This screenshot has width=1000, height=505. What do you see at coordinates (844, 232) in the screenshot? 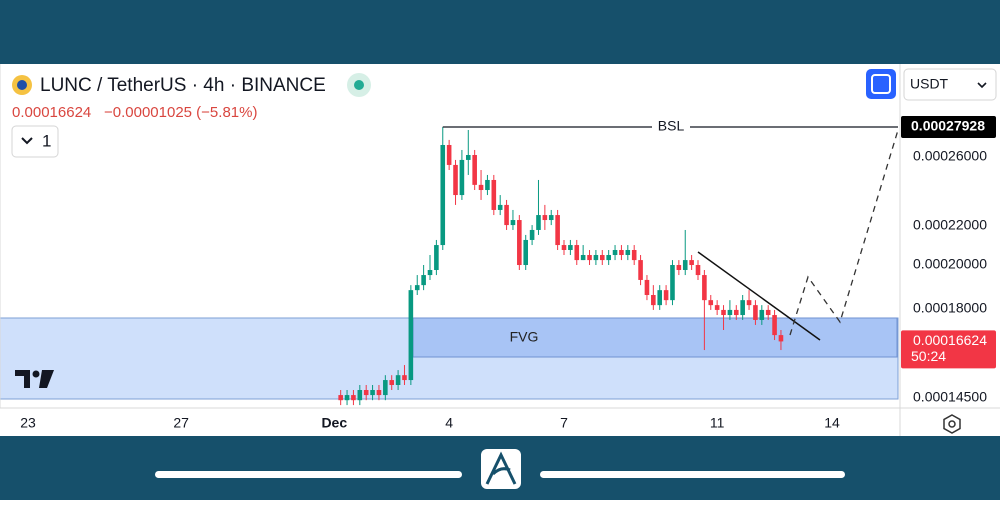
I see `projection-path` at bounding box center [844, 232].